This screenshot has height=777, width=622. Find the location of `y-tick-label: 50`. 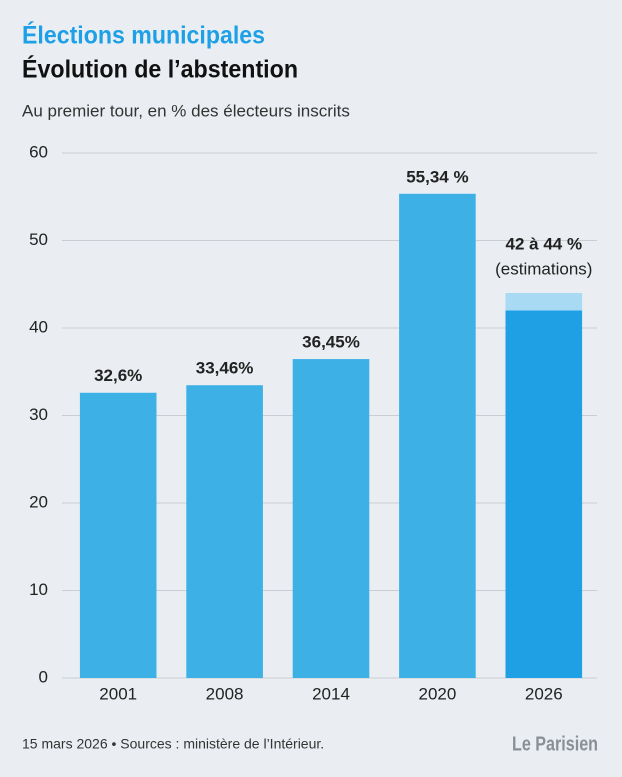

y-tick-label: 50 is located at coordinates (38, 239).